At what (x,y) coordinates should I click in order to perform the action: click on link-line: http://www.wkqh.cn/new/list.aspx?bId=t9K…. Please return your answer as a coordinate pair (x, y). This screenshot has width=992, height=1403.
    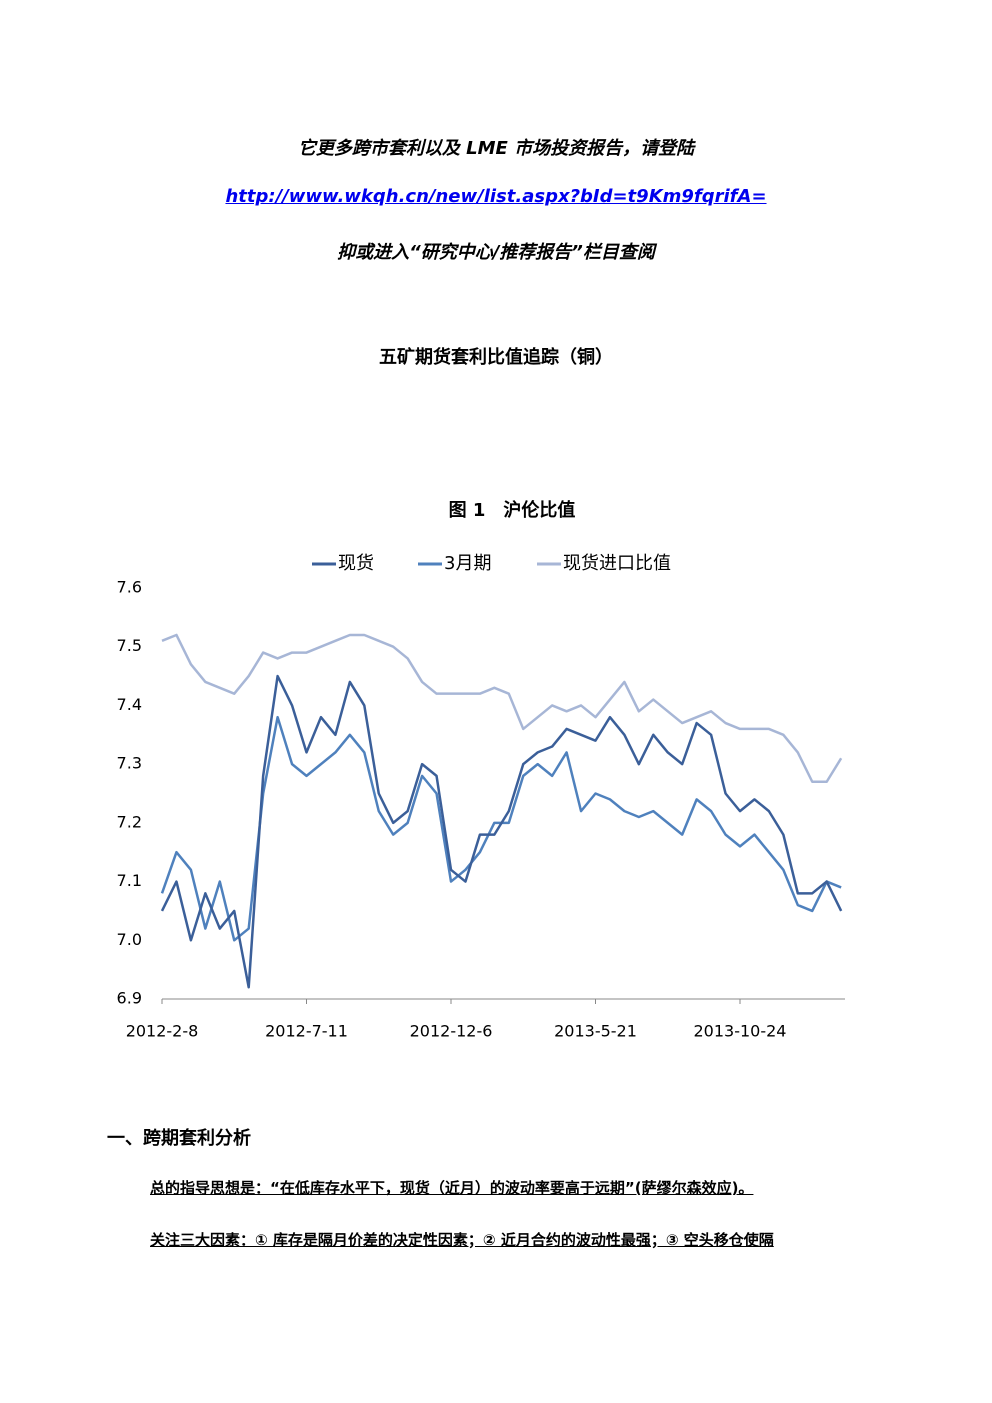
    Looking at the image, I should click on (496, 196).